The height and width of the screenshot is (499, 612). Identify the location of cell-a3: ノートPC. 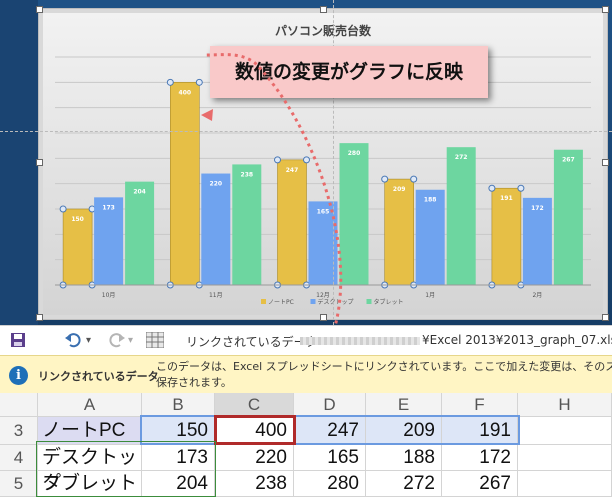
(90, 431).